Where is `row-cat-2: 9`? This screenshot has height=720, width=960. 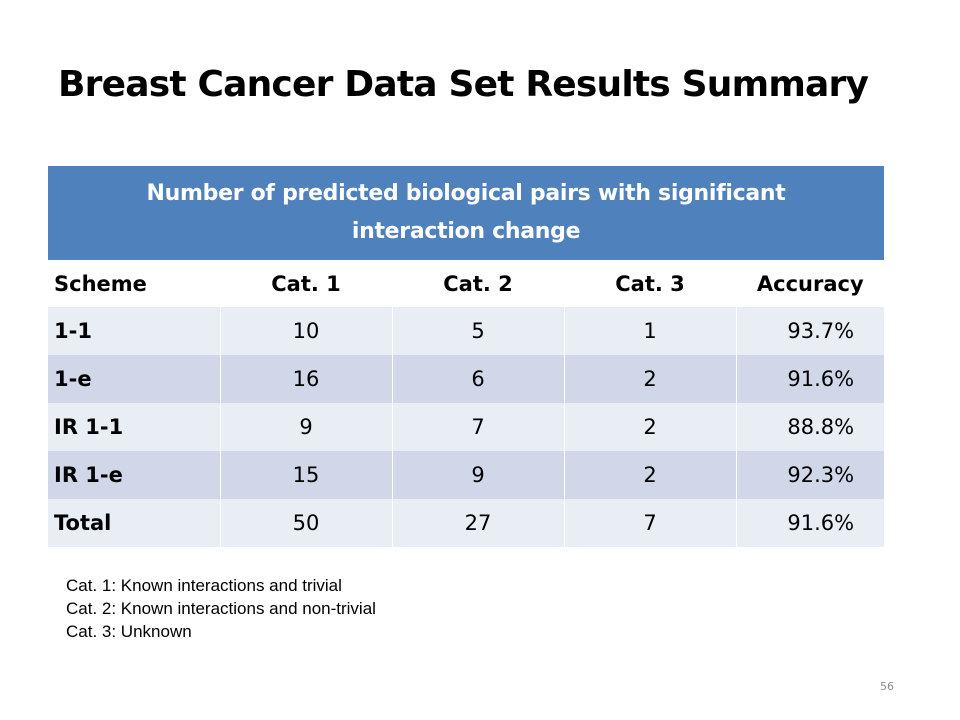 row-cat-2: 9 is located at coordinates (477, 475).